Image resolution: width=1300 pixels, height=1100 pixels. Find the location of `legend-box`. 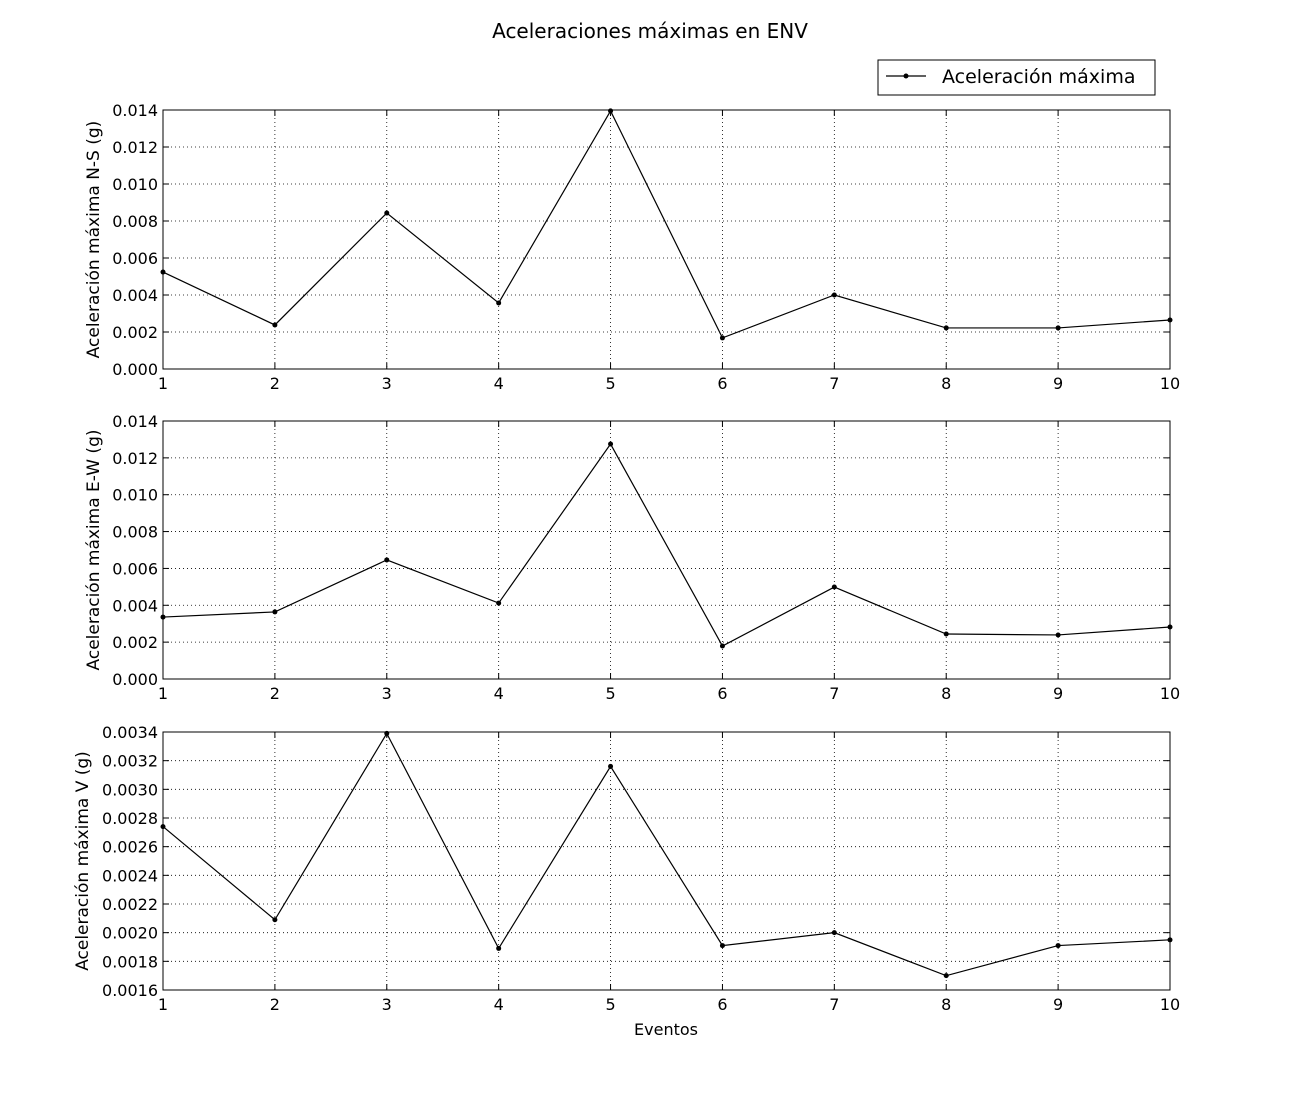

legend-box is located at coordinates (1016, 77).